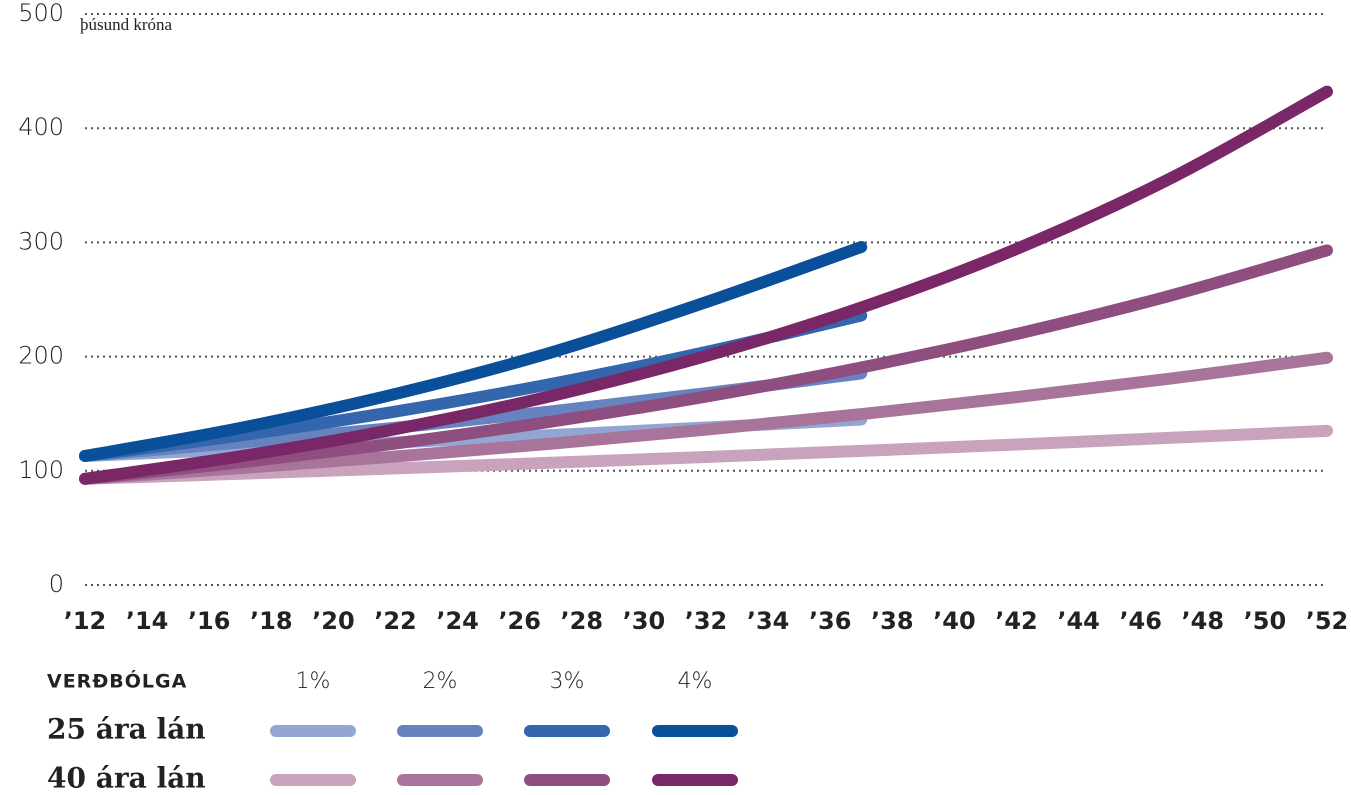 This screenshot has height=795, width=1351. What do you see at coordinates (333, 621) in the screenshot?
I see `x-tick-label: ’20` at bounding box center [333, 621].